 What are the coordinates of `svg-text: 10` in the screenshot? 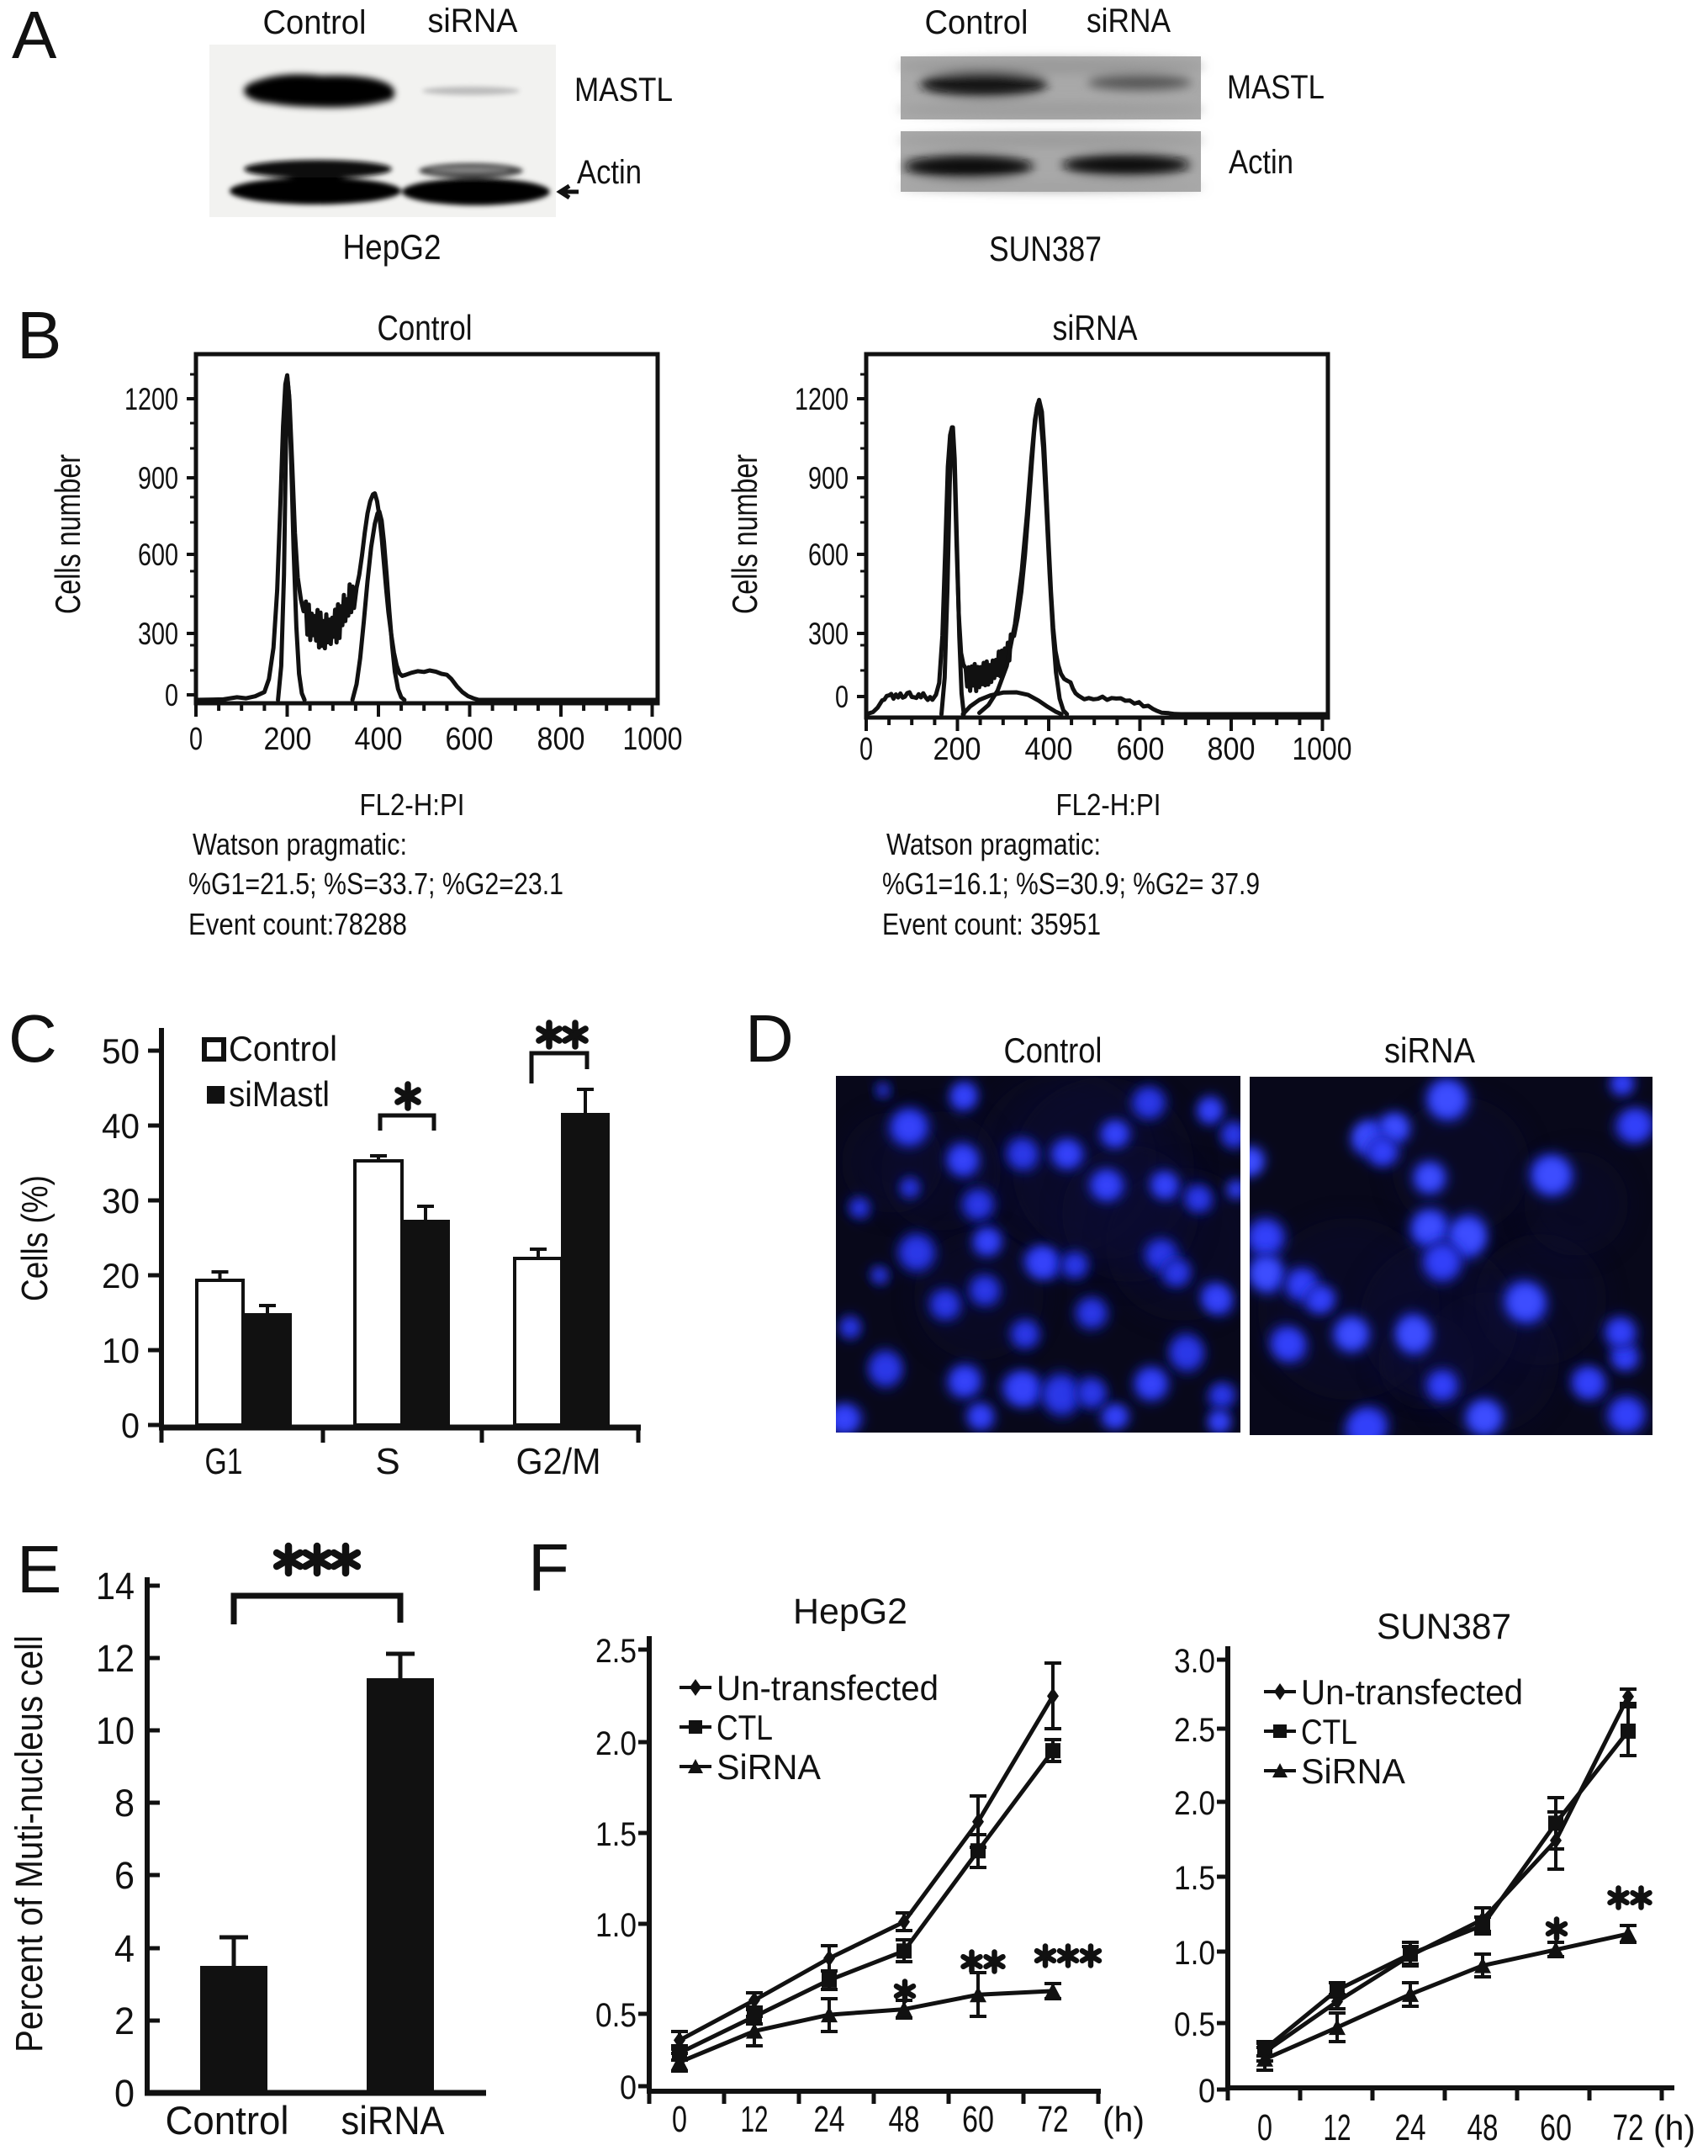 It's located at (115, 1730).